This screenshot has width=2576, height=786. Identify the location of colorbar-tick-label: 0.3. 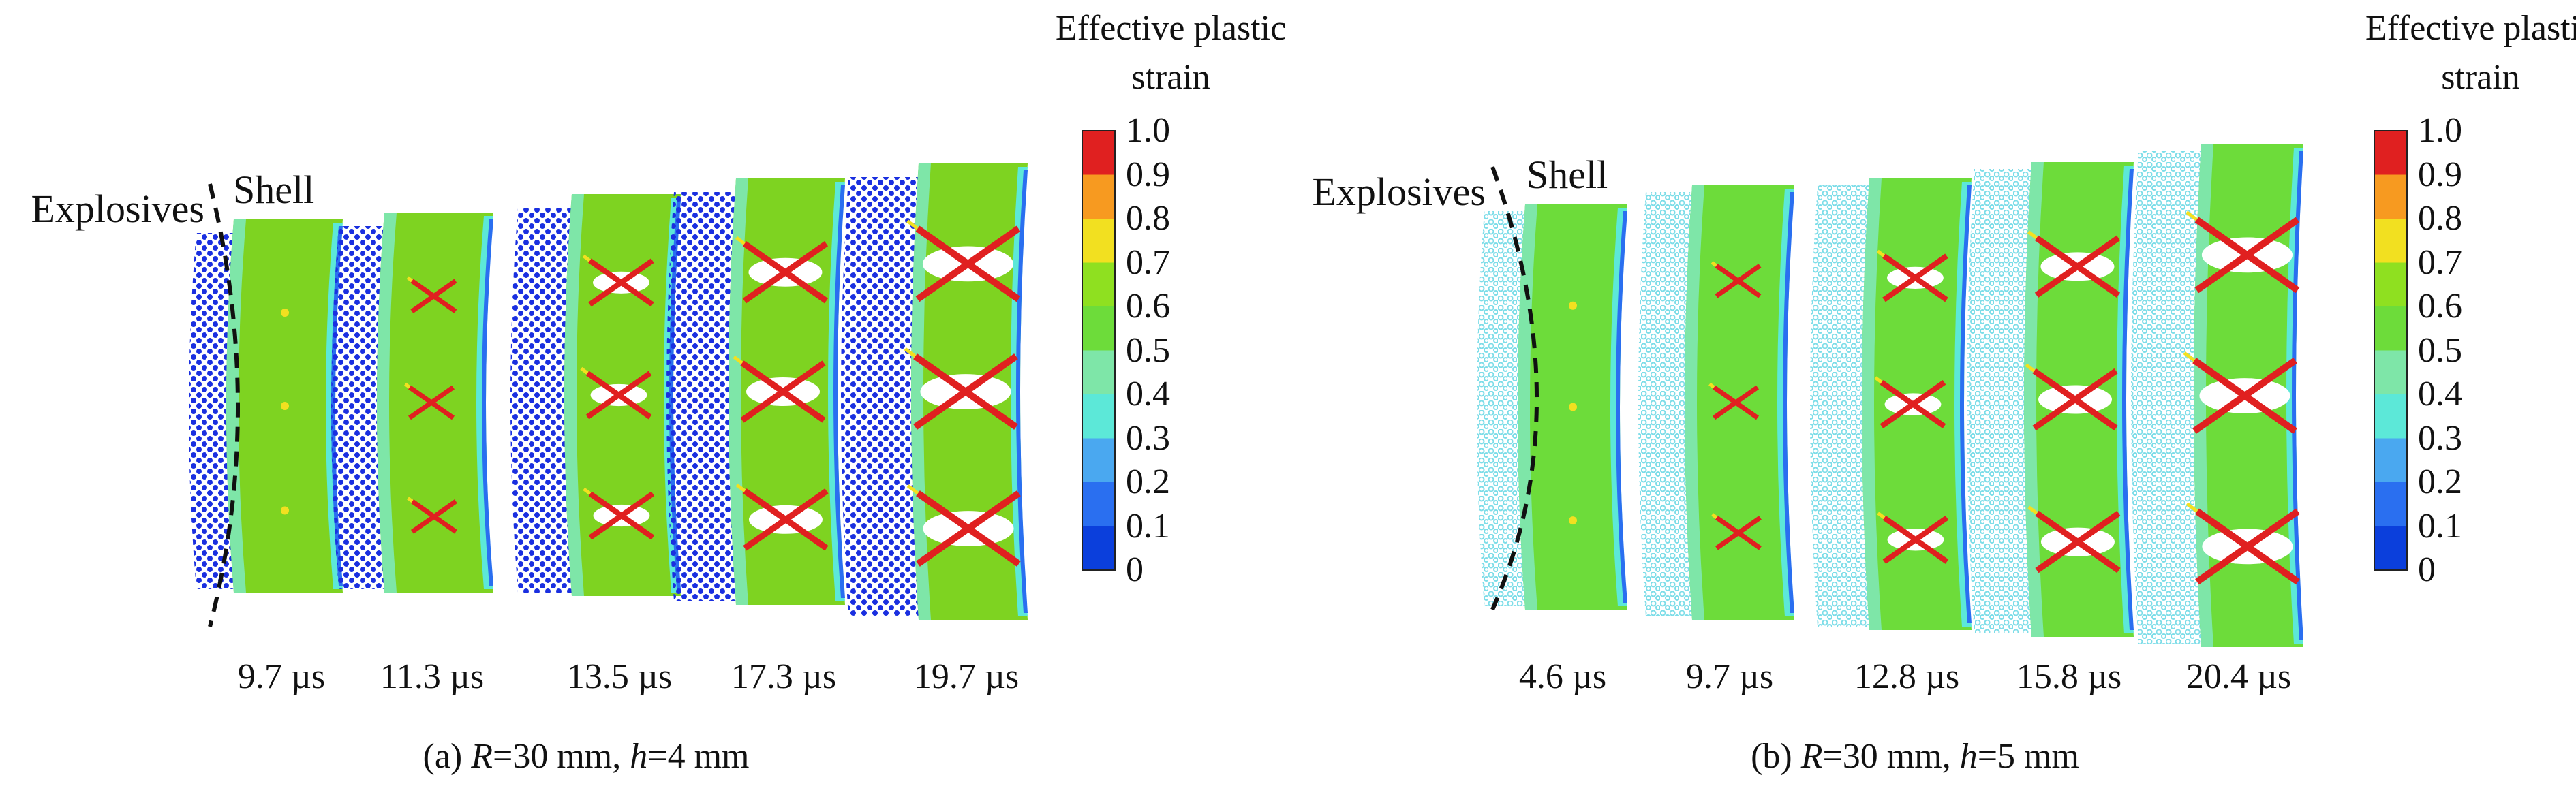
(2440, 438).